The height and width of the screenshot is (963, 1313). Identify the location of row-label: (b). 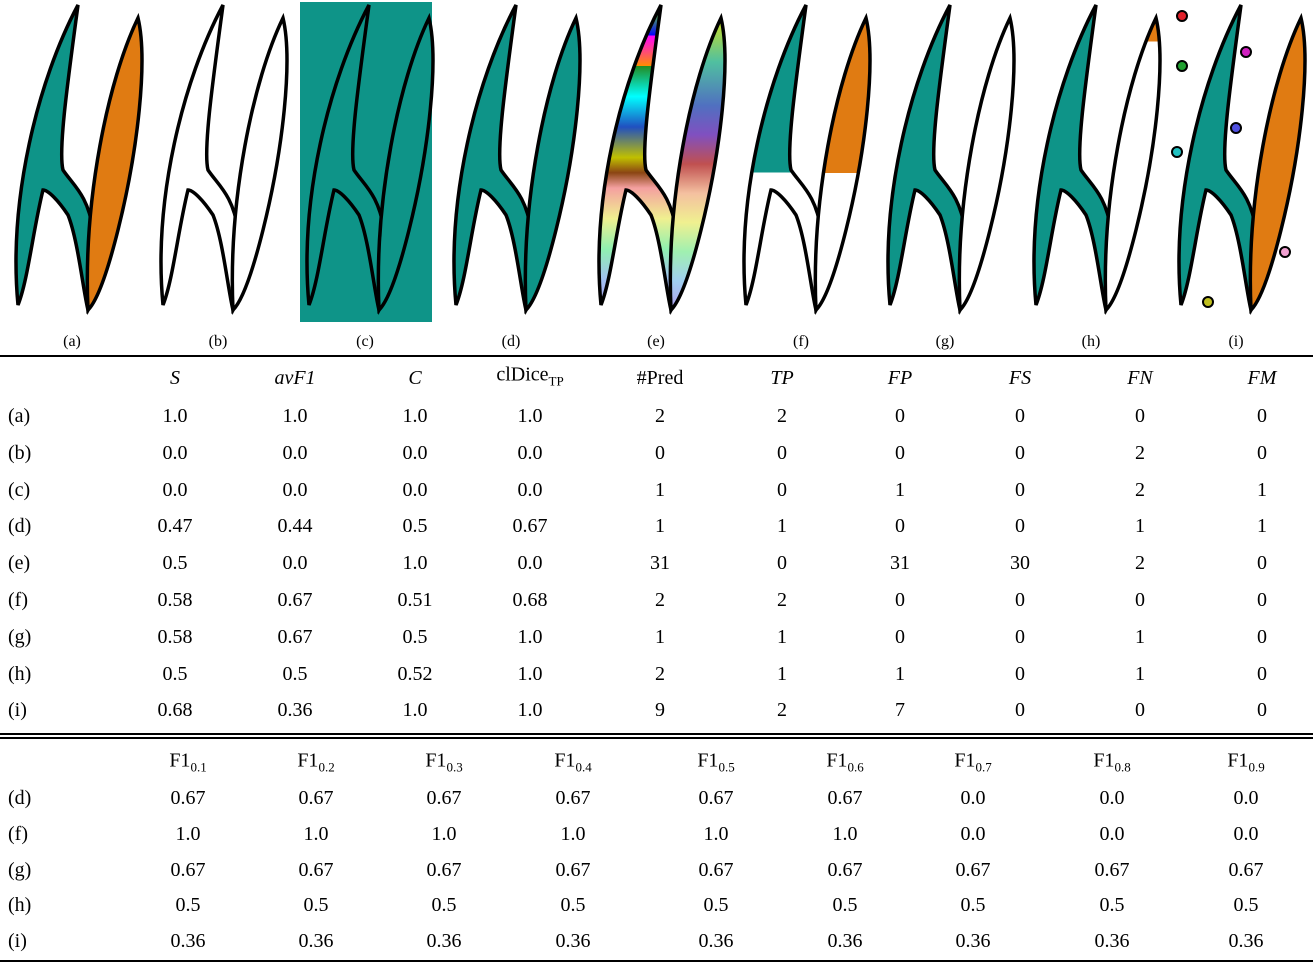
(20, 452).